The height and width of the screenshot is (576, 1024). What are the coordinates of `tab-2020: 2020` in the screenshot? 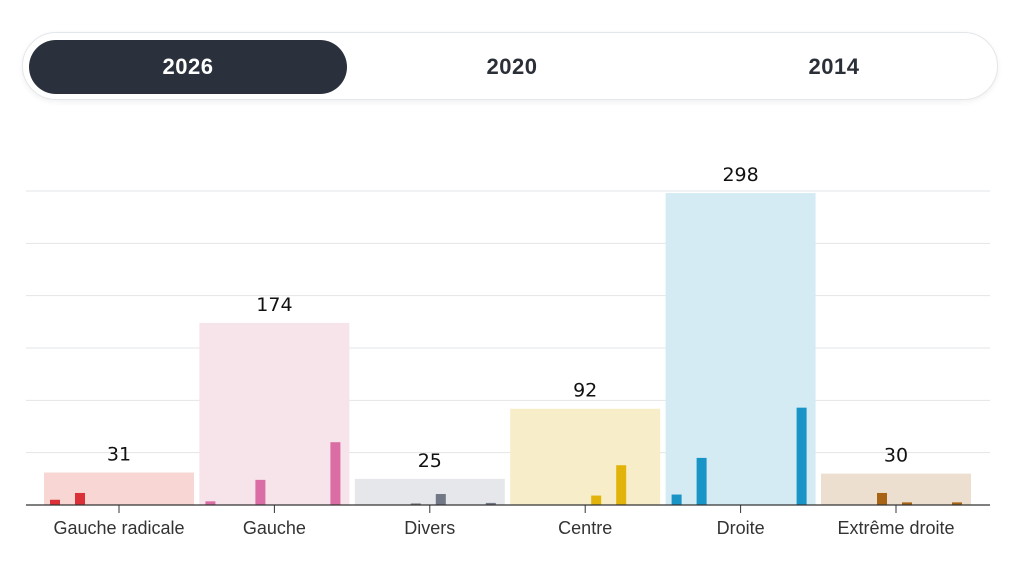 It's located at (512, 66).